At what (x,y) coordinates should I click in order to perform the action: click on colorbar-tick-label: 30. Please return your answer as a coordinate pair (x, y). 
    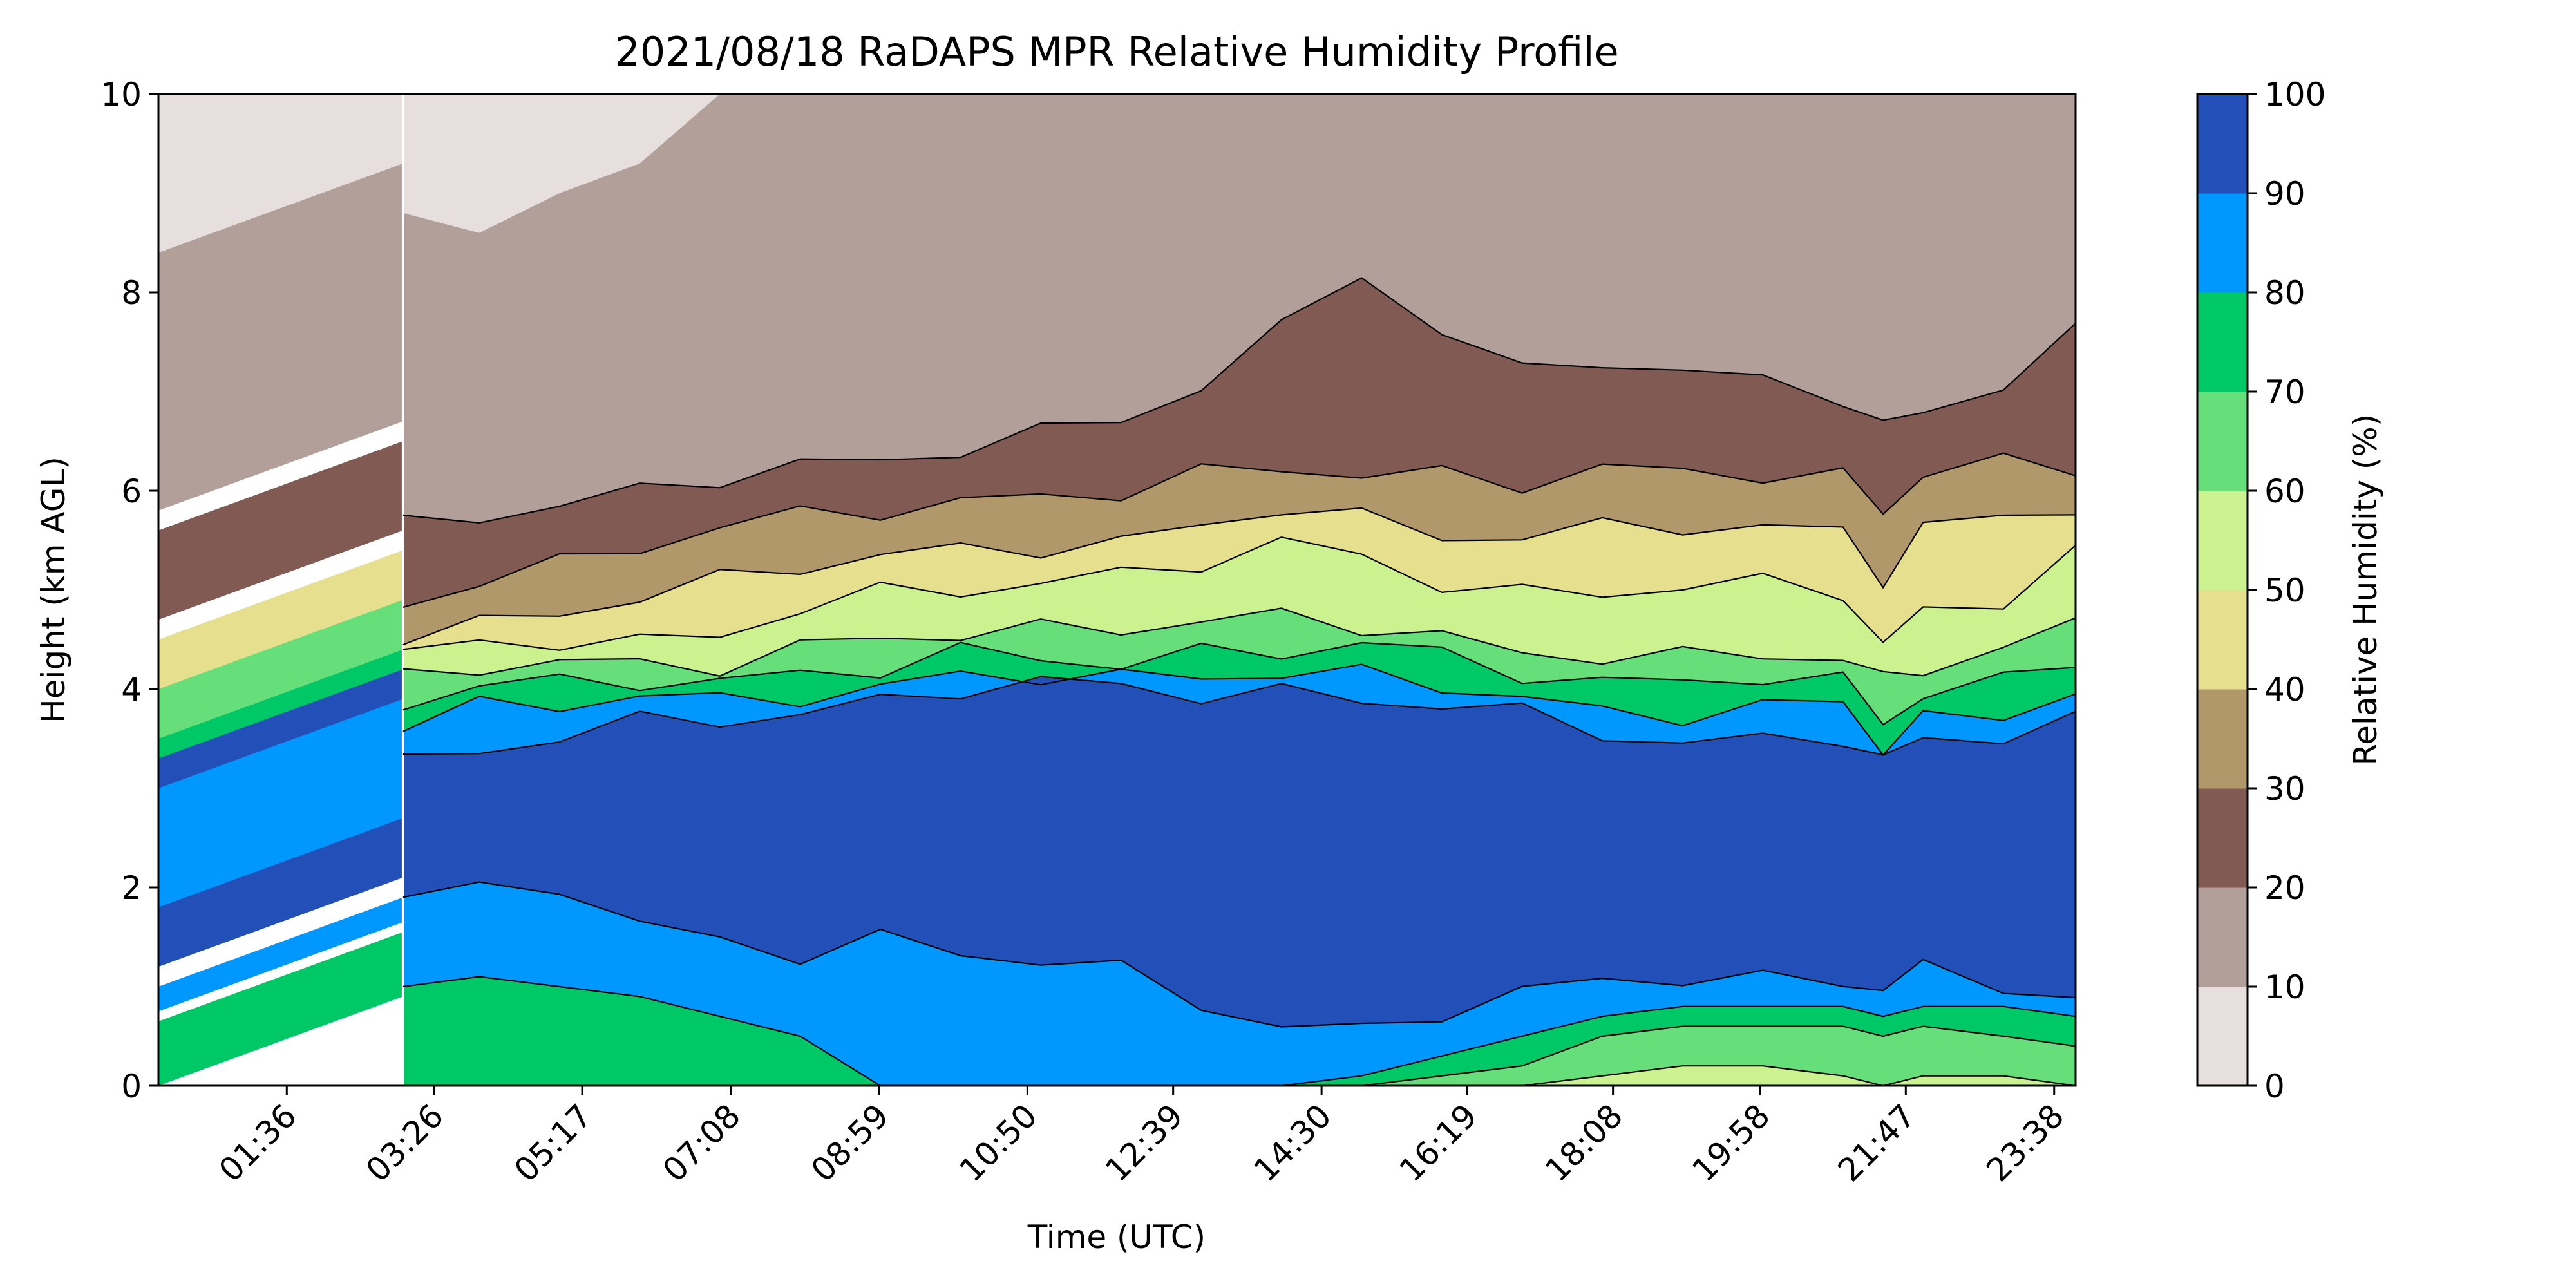
    Looking at the image, I should click on (2285, 789).